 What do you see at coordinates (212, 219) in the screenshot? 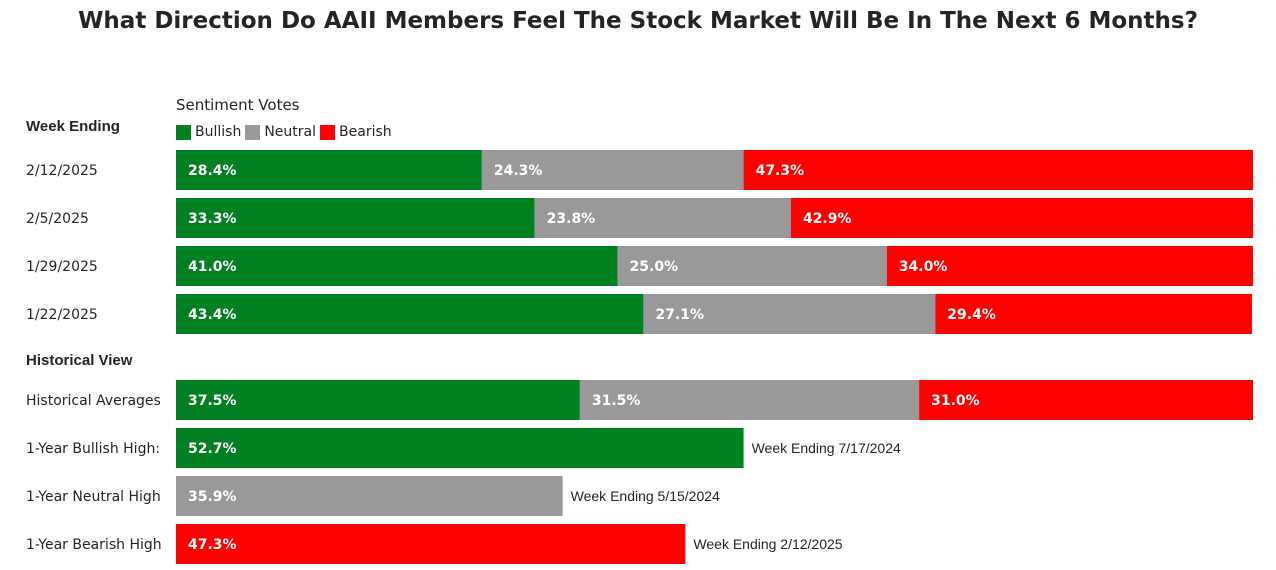
I see `data-label-bullish-2-5-2025: 33.3%` at bounding box center [212, 219].